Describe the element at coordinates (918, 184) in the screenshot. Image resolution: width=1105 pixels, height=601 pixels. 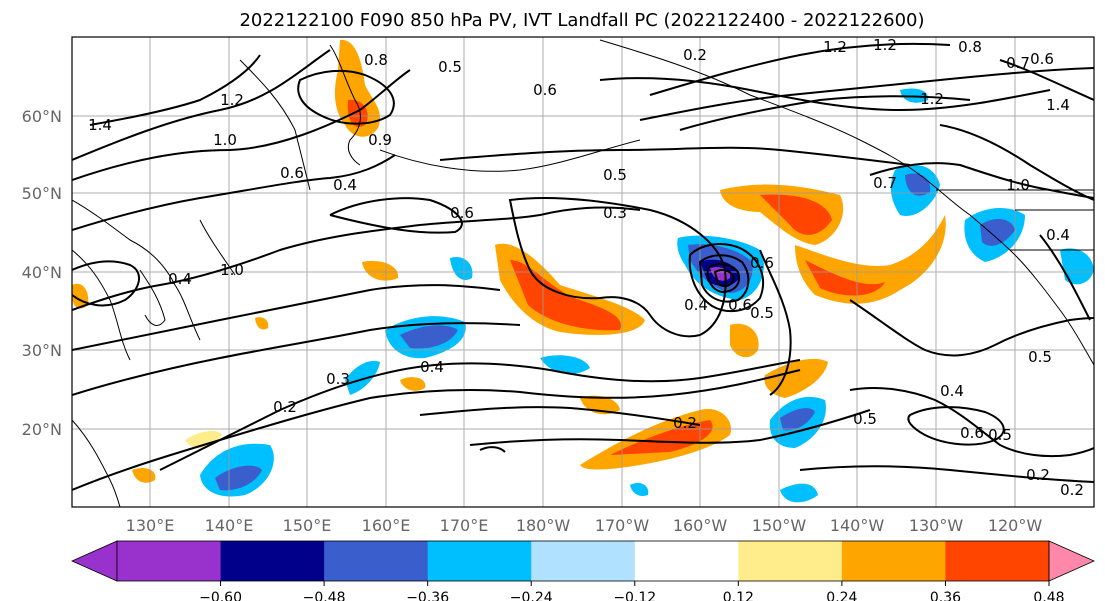
I see `shade-bc-blue-core` at that location.